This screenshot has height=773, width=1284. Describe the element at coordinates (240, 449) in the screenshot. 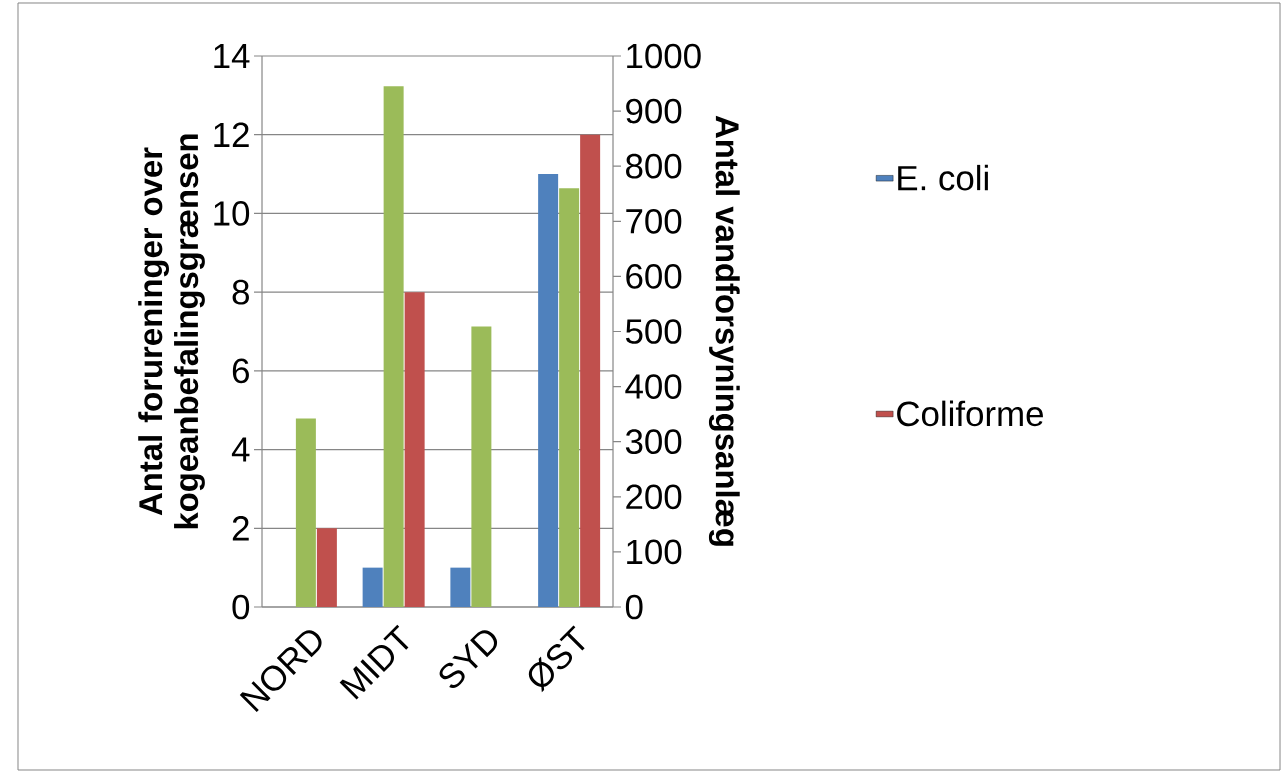

I see `y-tick-label: 4` at that location.